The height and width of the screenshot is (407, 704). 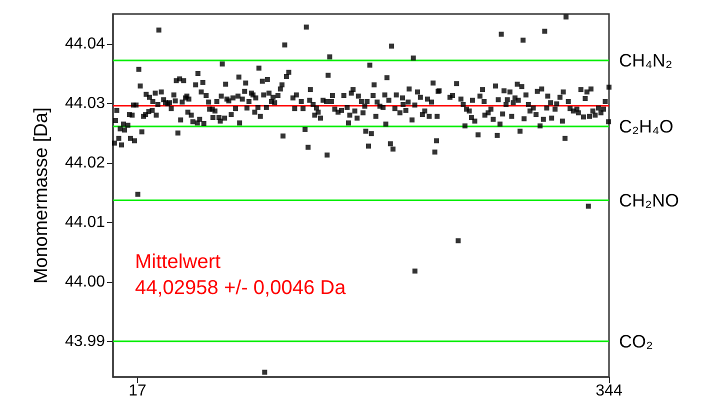 What do you see at coordinates (636, 341) in the screenshot?
I see `ref-line-label: CO₂` at bounding box center [636, 341].